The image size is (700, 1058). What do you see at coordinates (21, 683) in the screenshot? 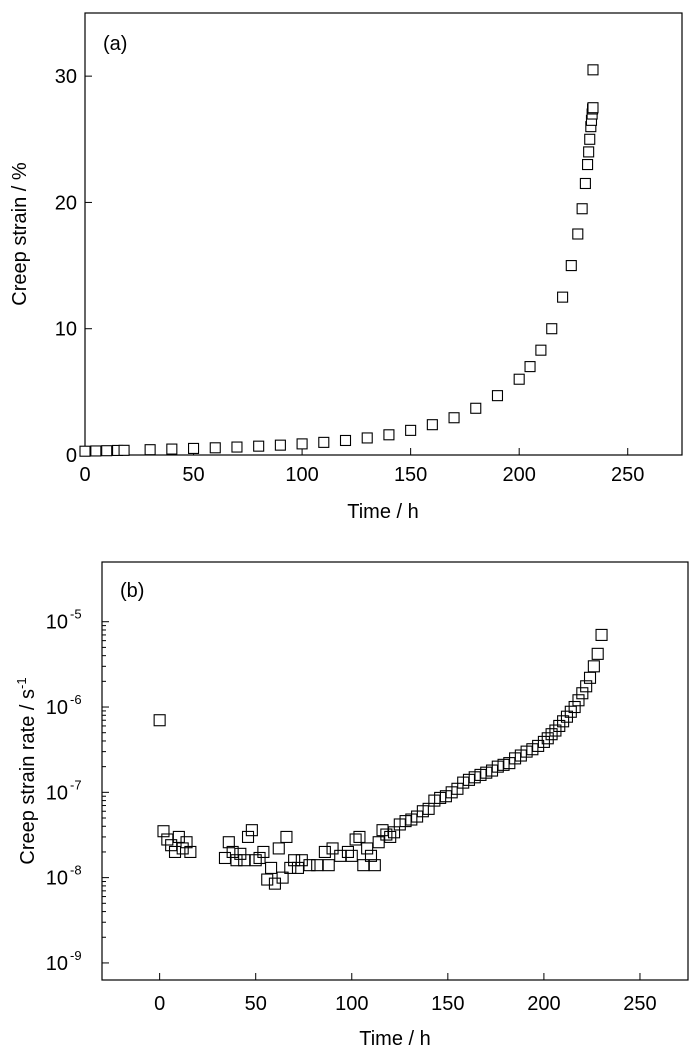
I see `y-axis-title-b-sup: -1` at bounding box center [21, 683].